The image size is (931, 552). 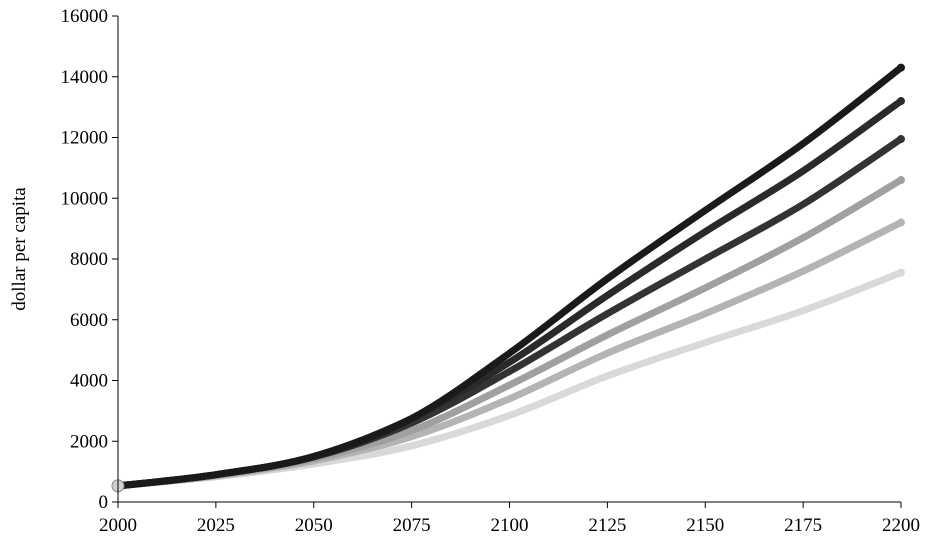 What do you see at coordinates (216, 525) in the screenshot?
I see `x-tick-label: 2025` at bounding box center [216, 525].